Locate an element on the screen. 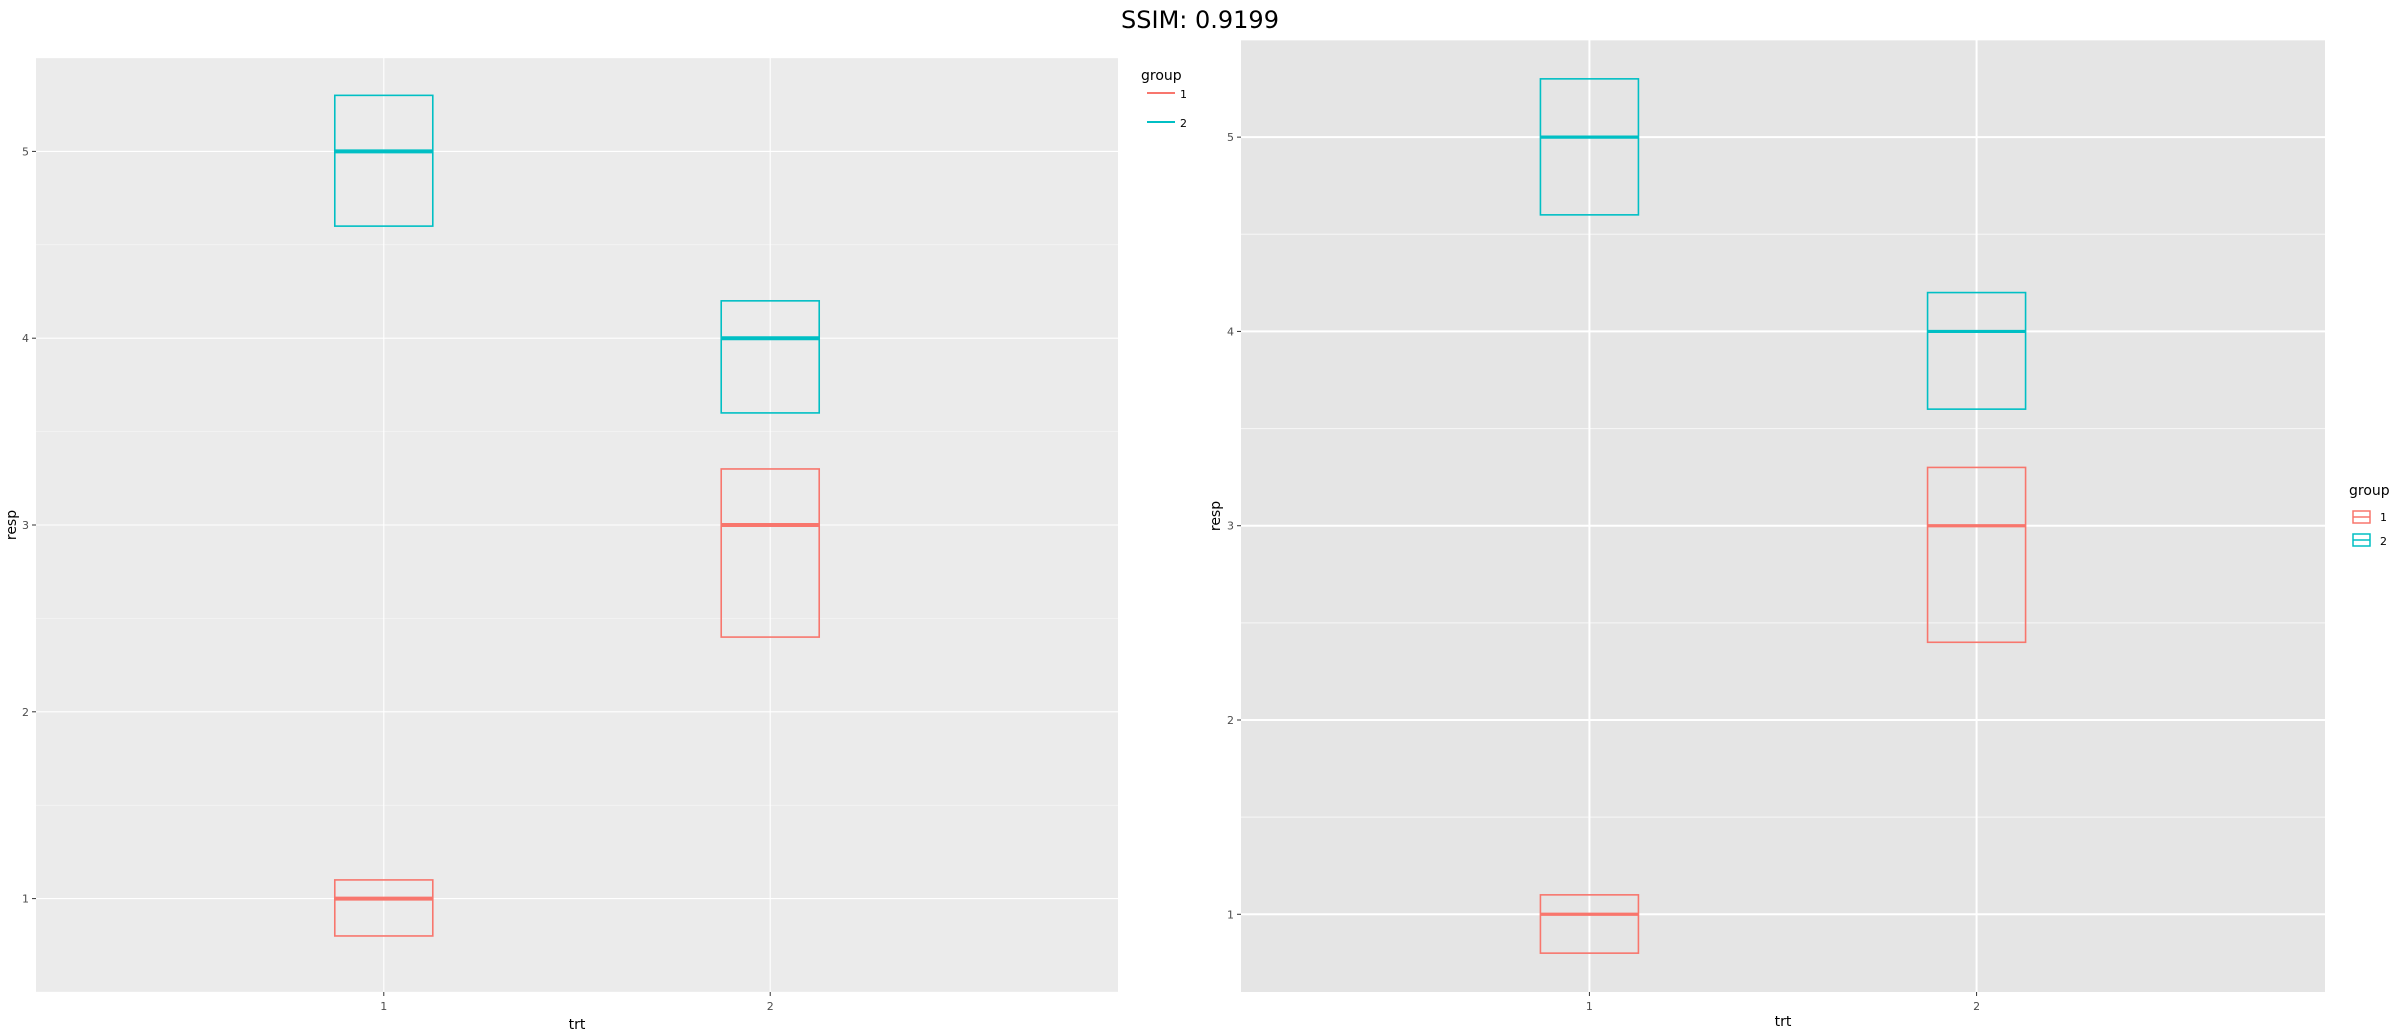  box-group-1-trt-2-left is located at coordinates (770, 553).